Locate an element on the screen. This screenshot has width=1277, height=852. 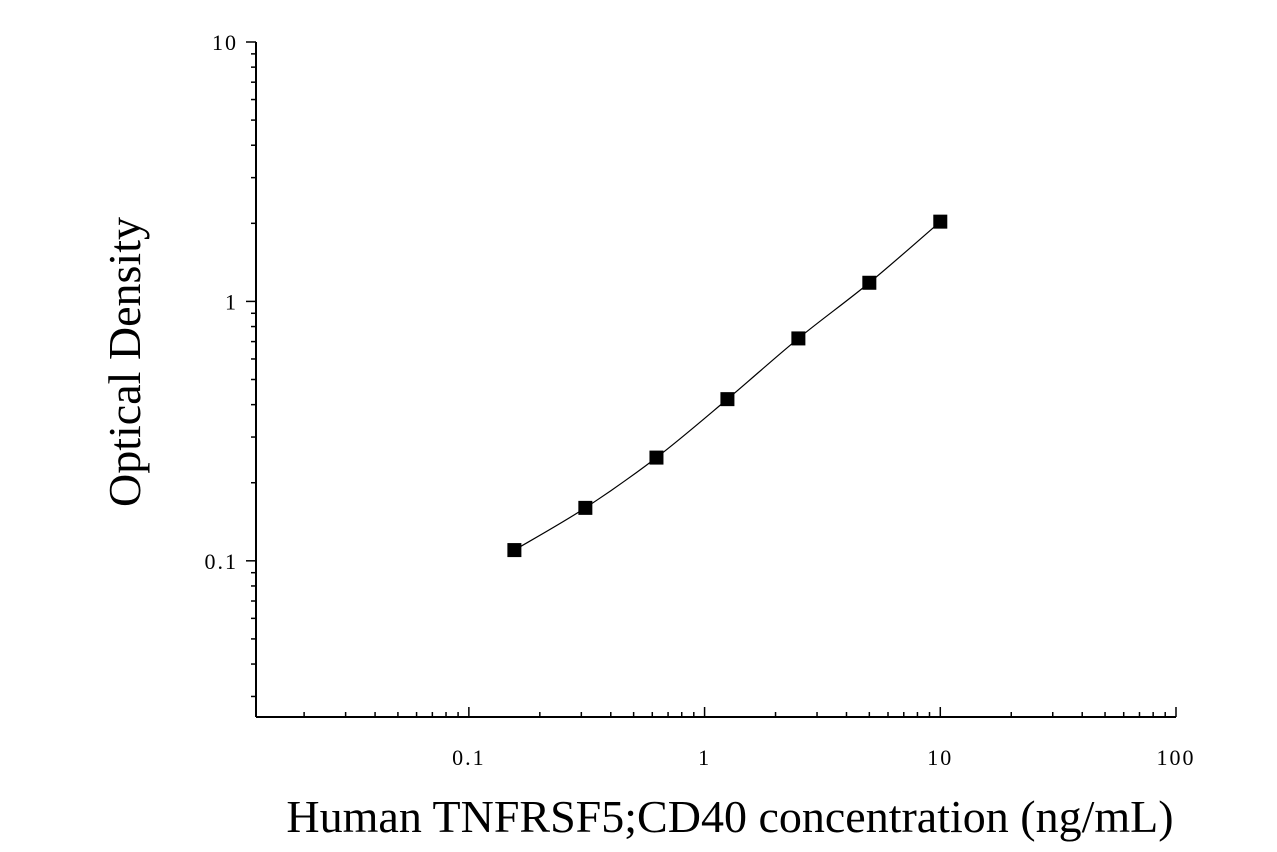
fit-curve is located at coordinates (727, 386).